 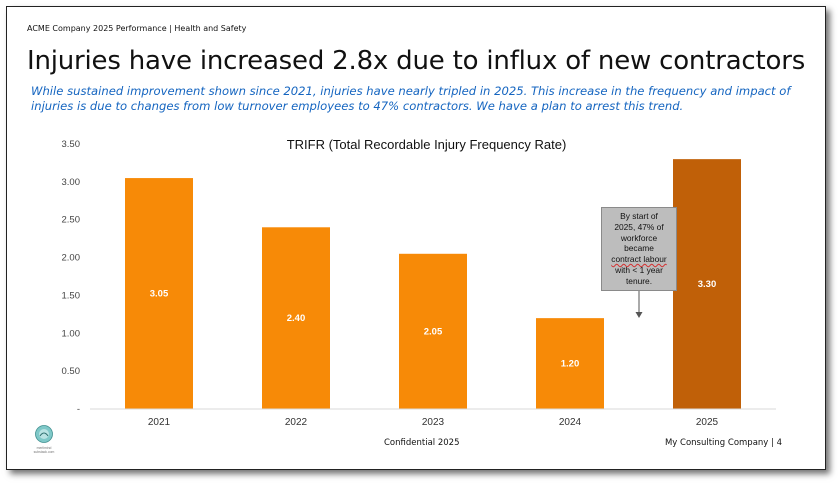 What do you see at coordinates (78, 409) in the screenshot?
I see `y-tick-label: -` at bounding box center [78, 409].